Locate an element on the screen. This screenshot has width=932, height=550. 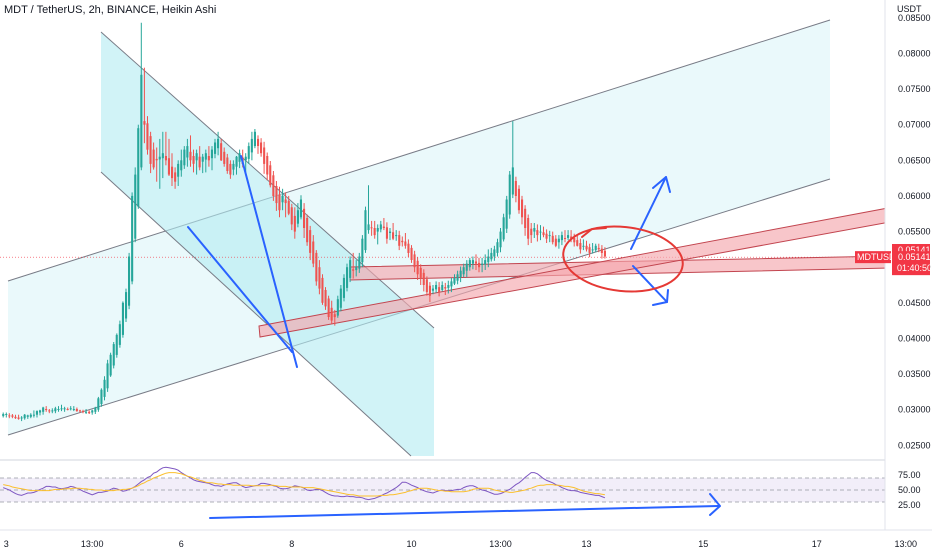
price-tick-label: 0.04000 is located at coordinates (914, 338).